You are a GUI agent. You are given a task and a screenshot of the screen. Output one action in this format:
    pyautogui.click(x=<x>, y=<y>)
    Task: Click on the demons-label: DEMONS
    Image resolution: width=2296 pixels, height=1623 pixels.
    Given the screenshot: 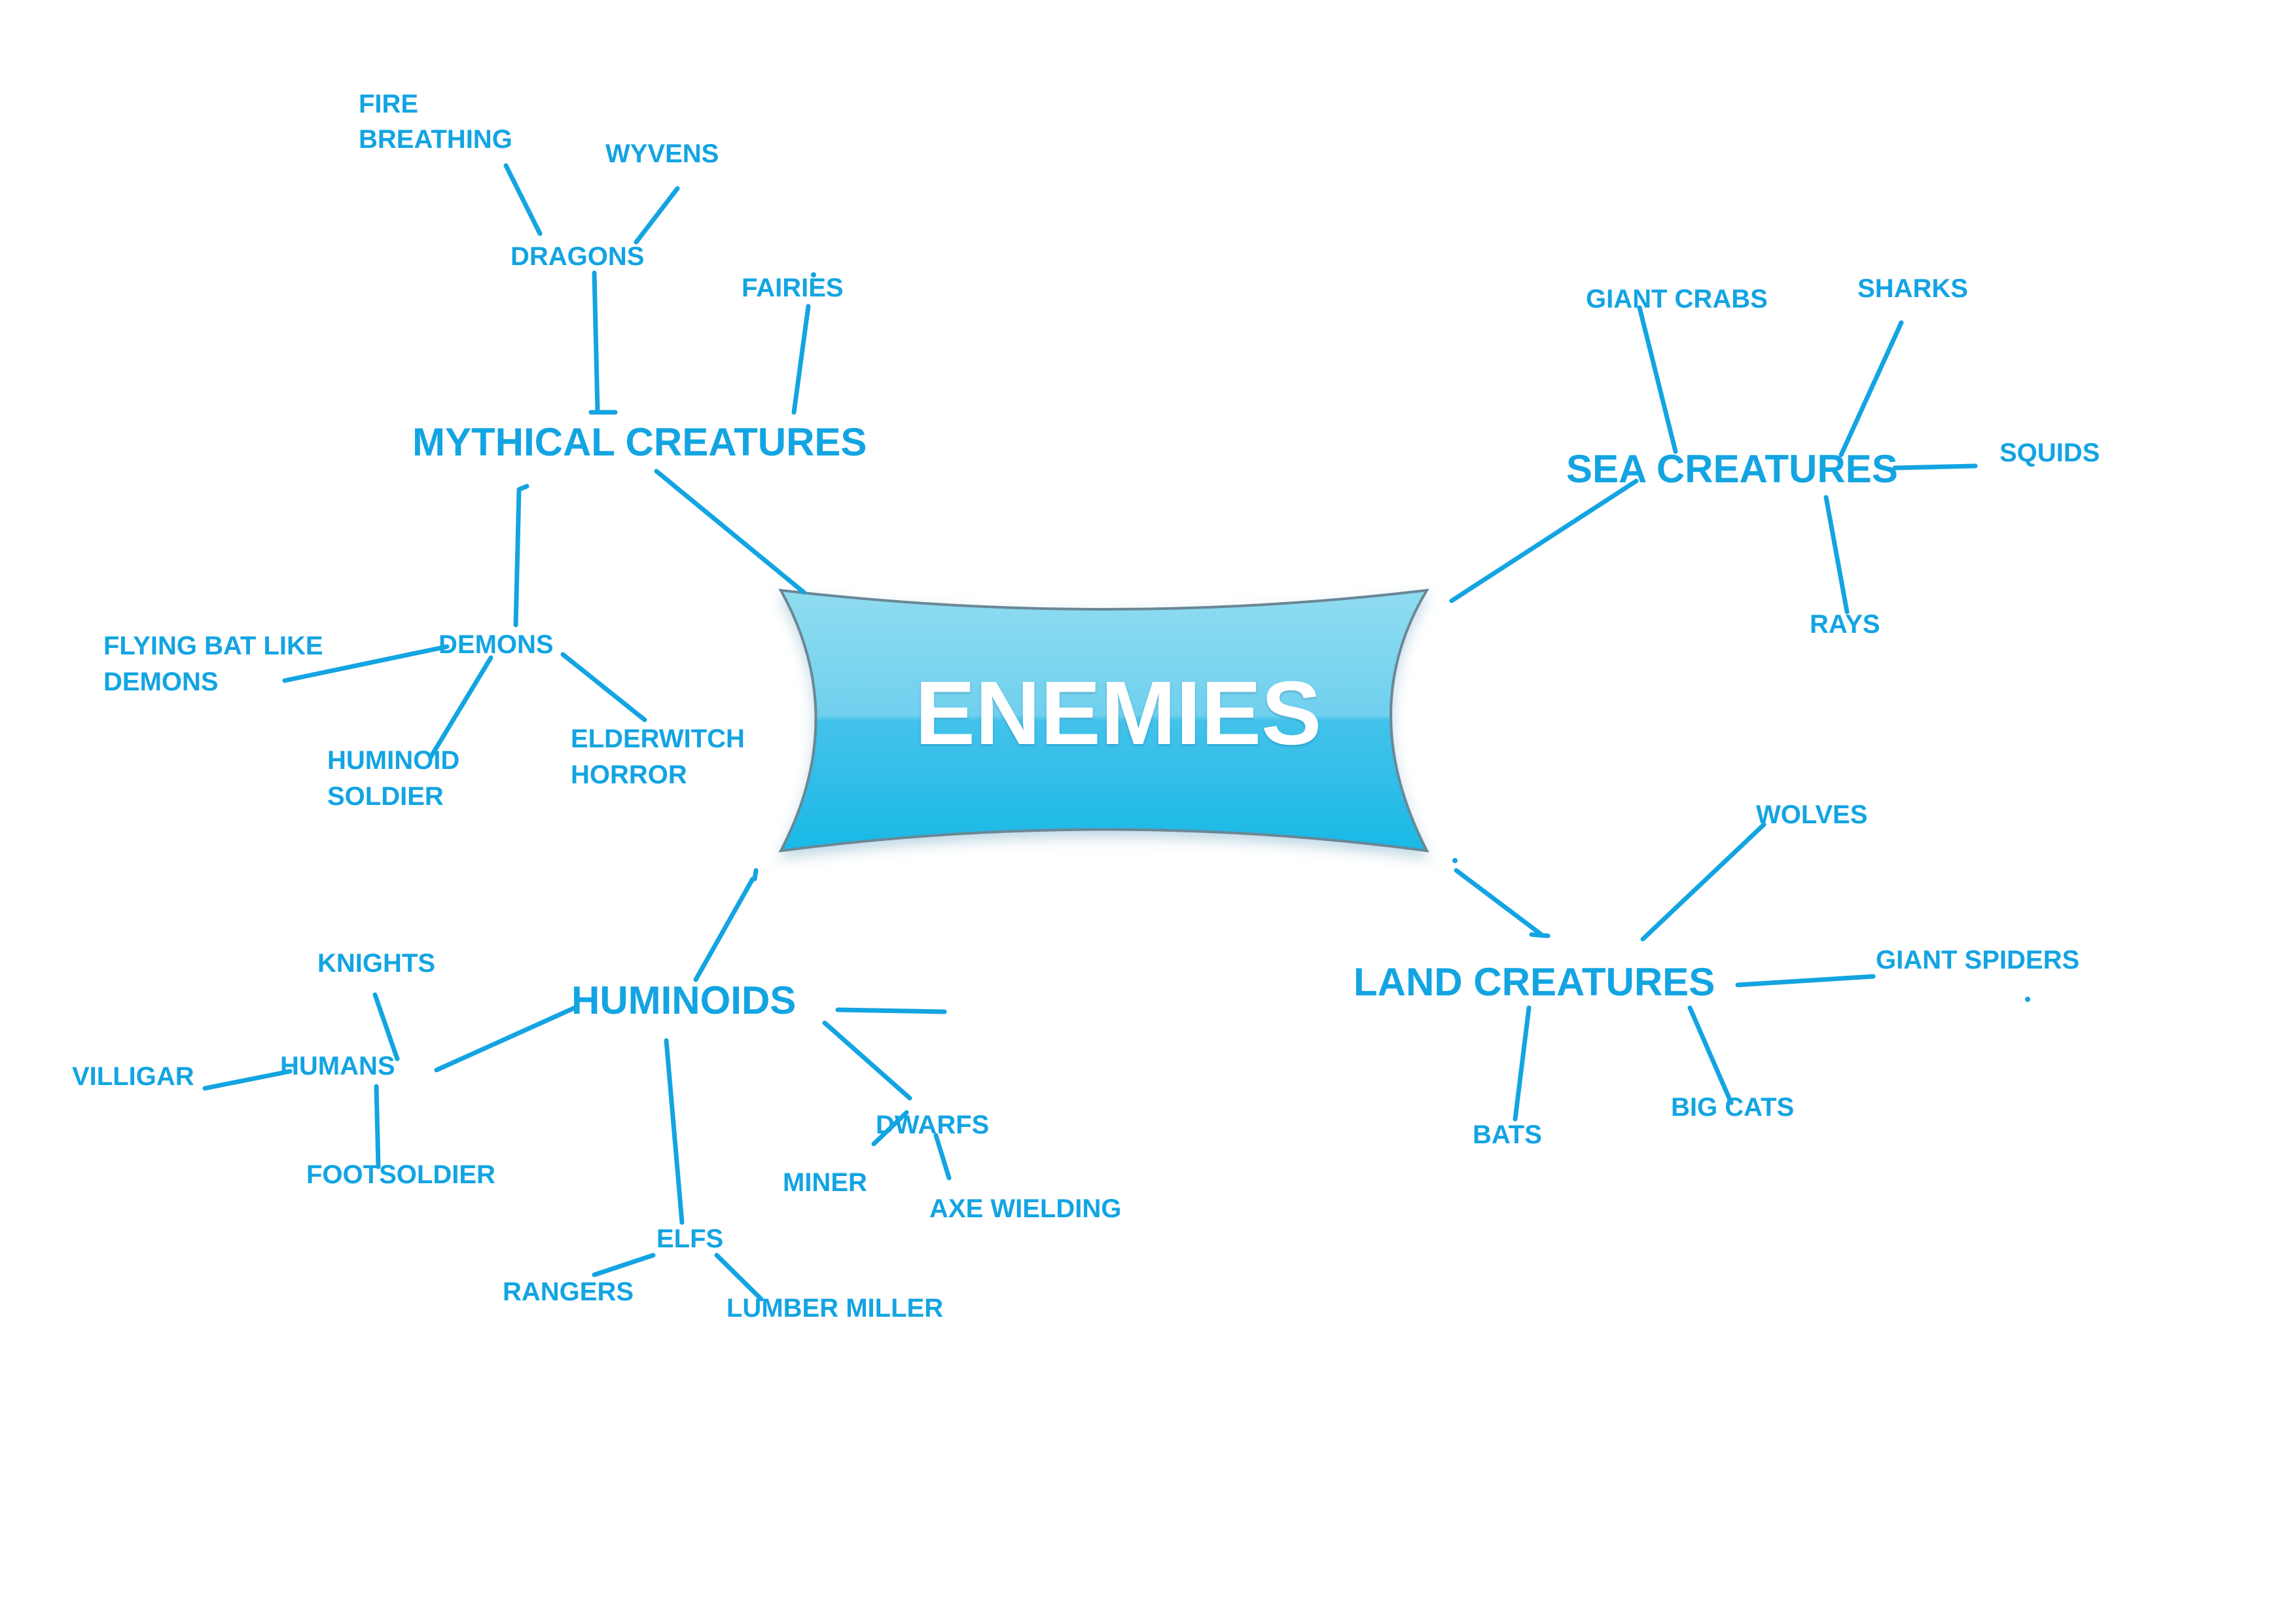 What is the action you would take?
    pyautogui.click(x=496, y=644)
    